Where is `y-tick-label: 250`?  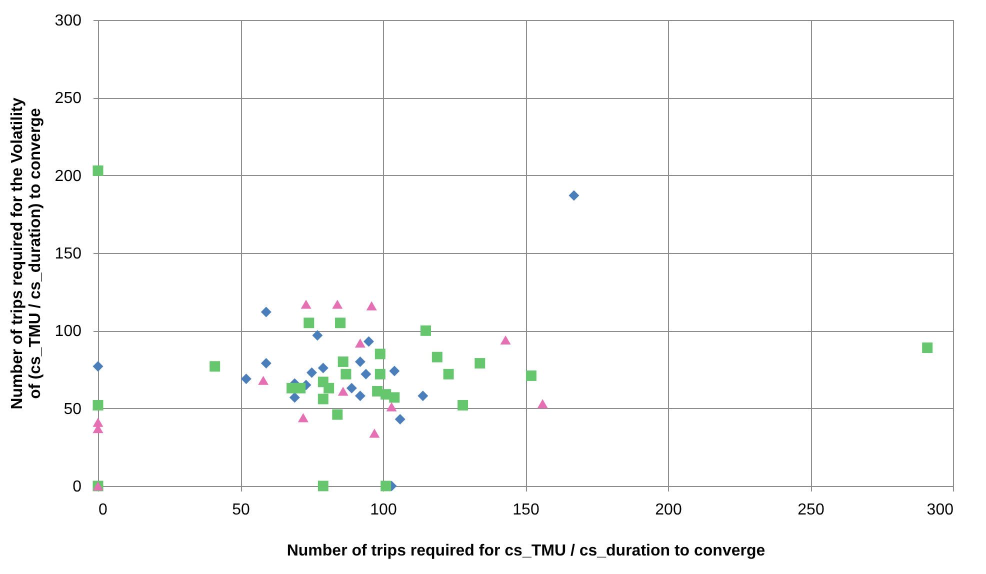 y-tick-label: 250 is located at coordinates (68, 99).